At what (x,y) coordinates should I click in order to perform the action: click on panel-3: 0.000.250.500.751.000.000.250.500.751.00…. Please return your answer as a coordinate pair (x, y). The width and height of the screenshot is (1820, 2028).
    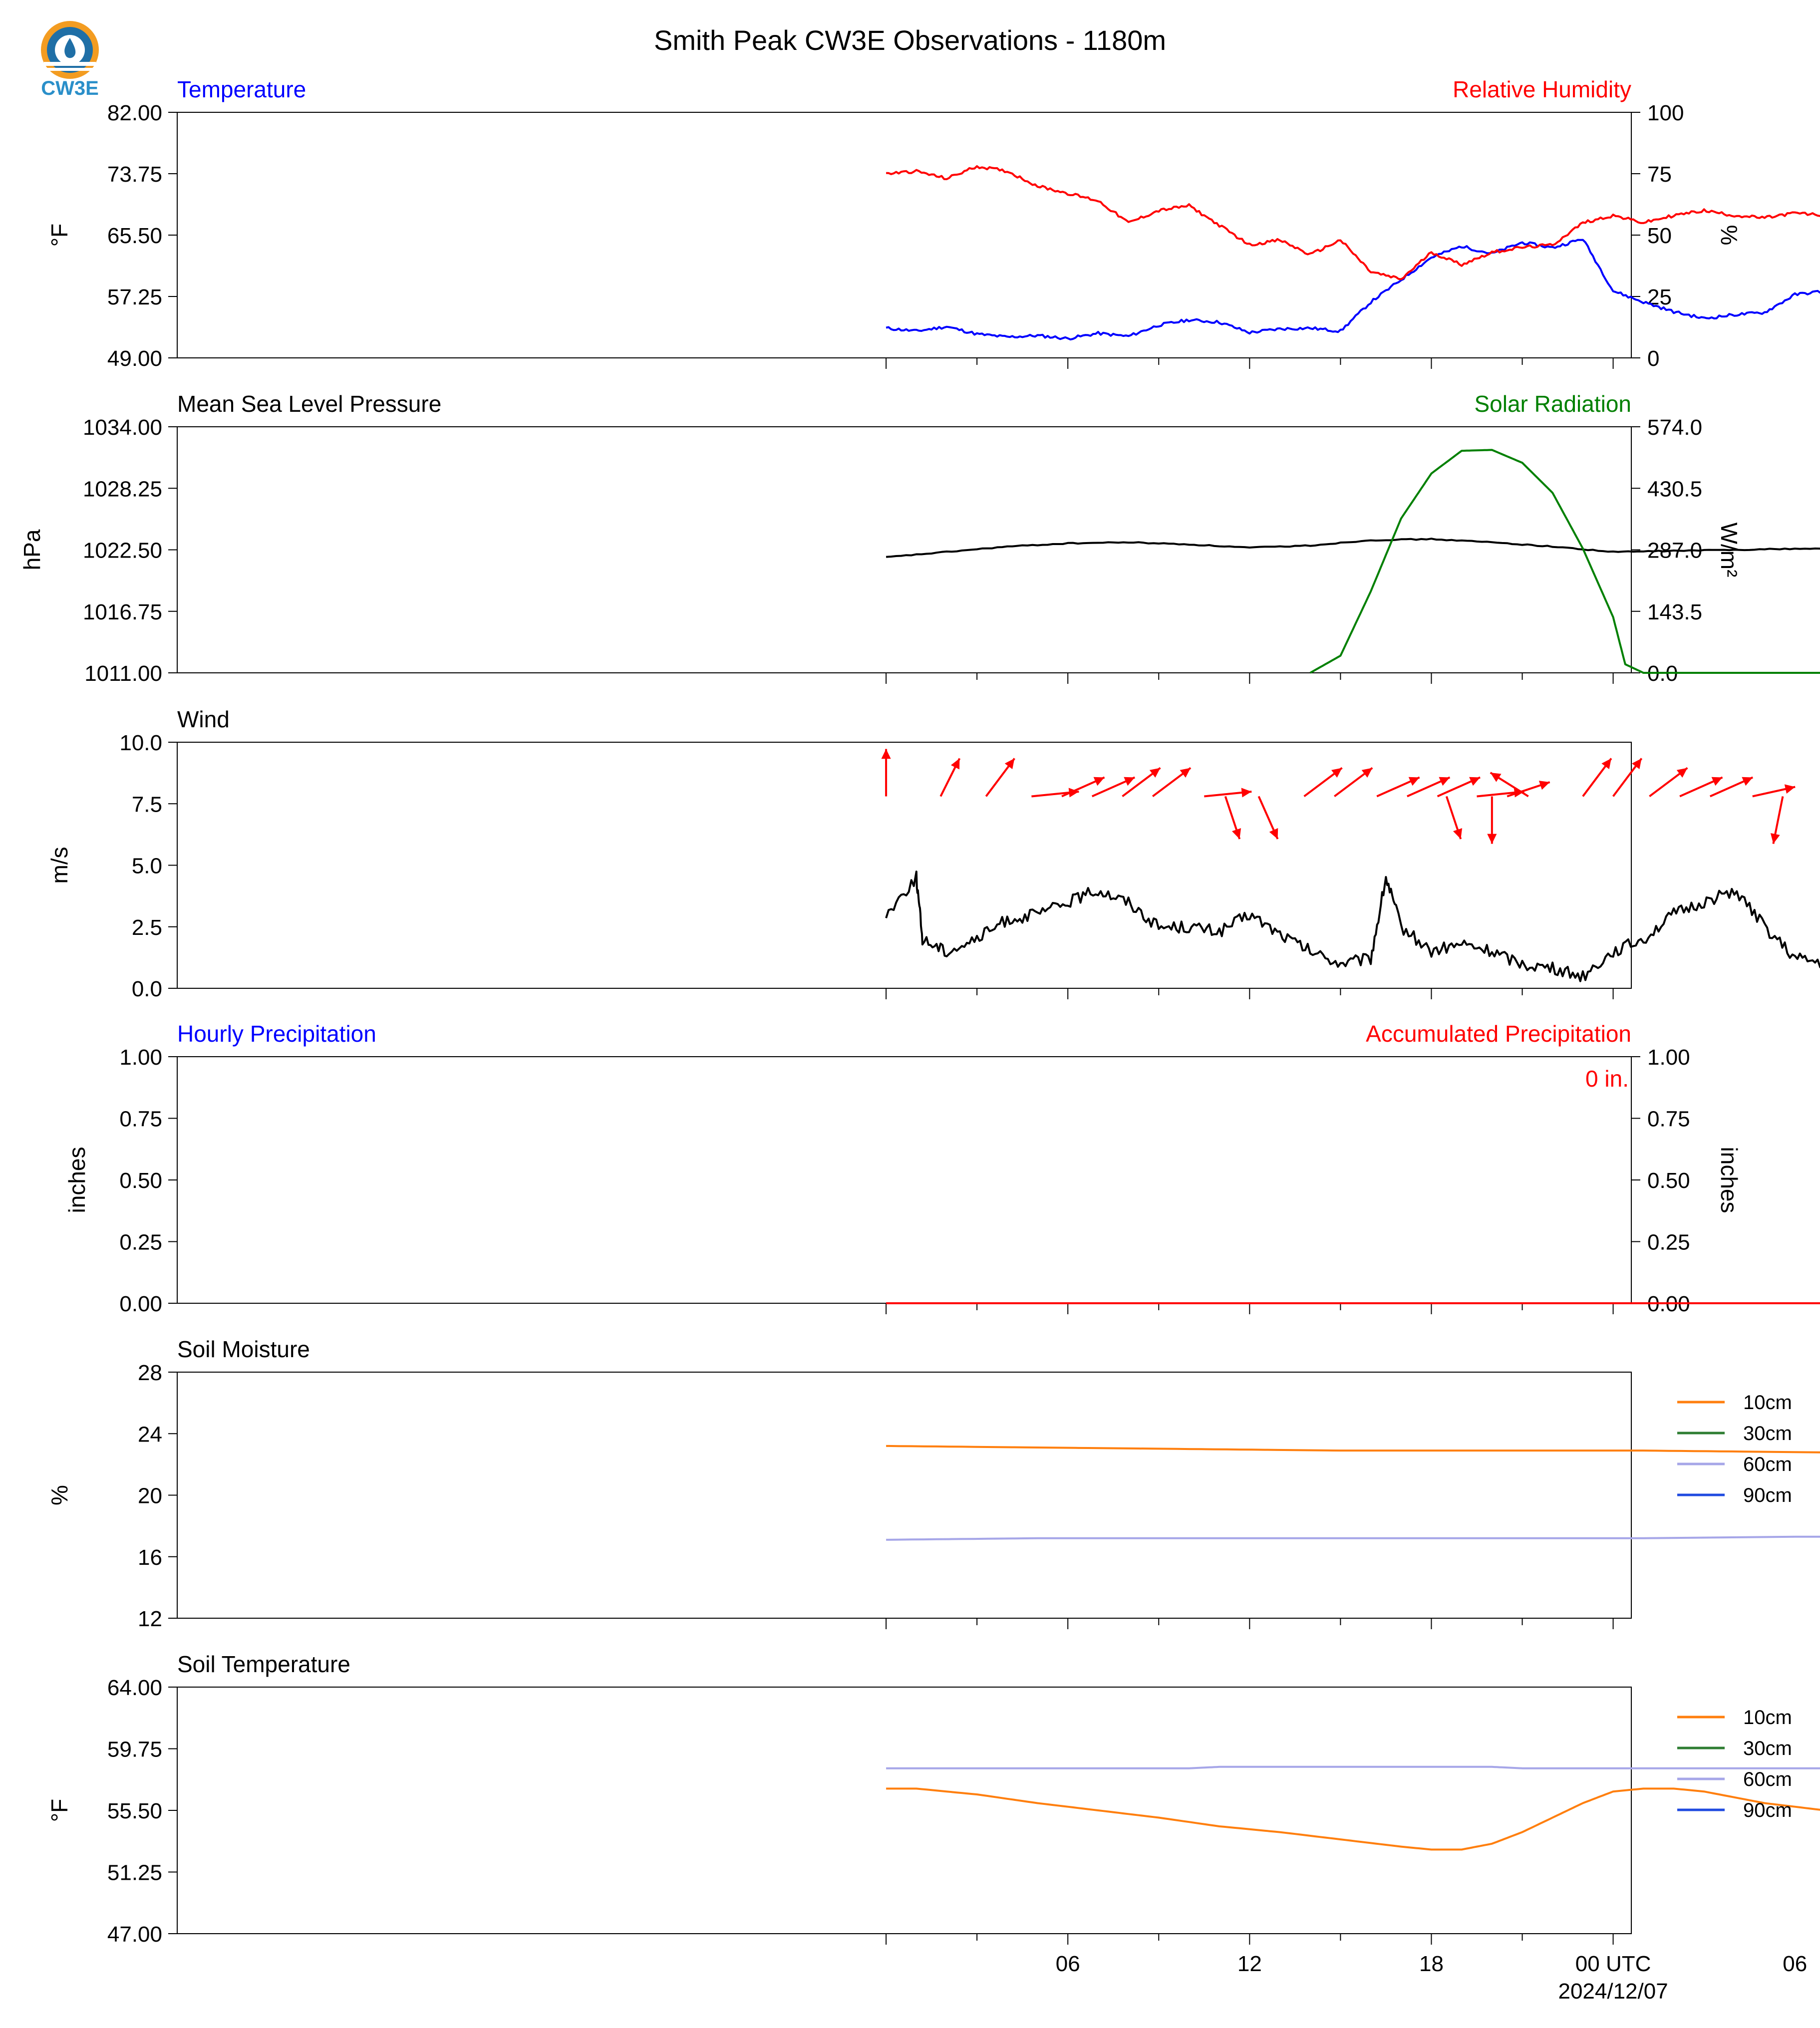
    Looking at the image, I should click on (942, 1168).